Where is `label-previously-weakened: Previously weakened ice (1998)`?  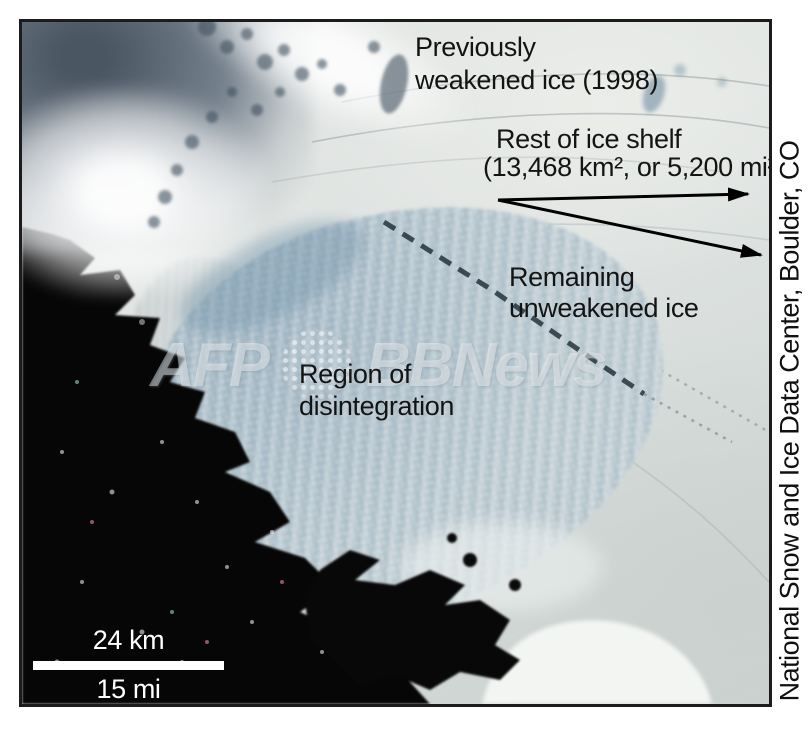 label-previously-weakened: Previously weakened ice (1998) is located at coordinates (536, 64).